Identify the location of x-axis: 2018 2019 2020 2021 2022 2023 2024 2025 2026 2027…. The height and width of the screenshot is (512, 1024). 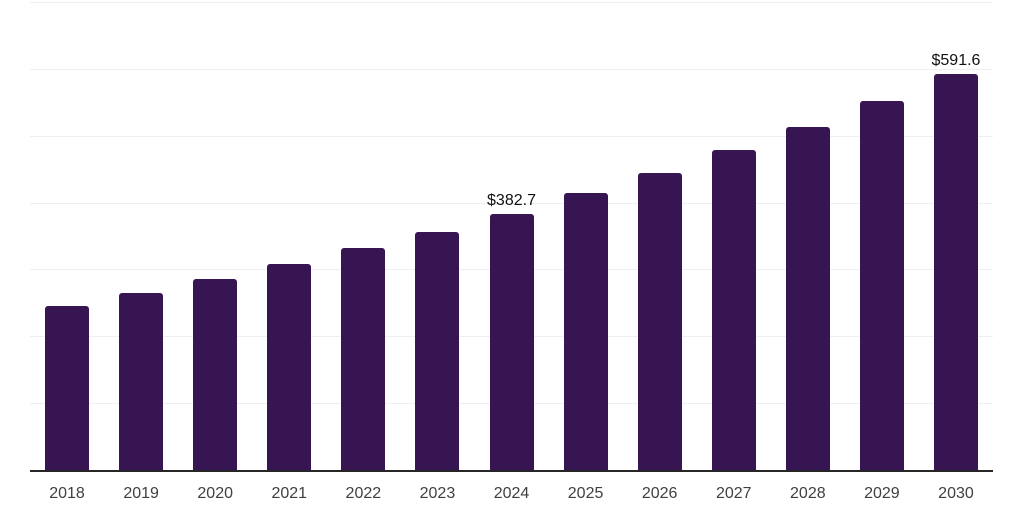
(511, 493).